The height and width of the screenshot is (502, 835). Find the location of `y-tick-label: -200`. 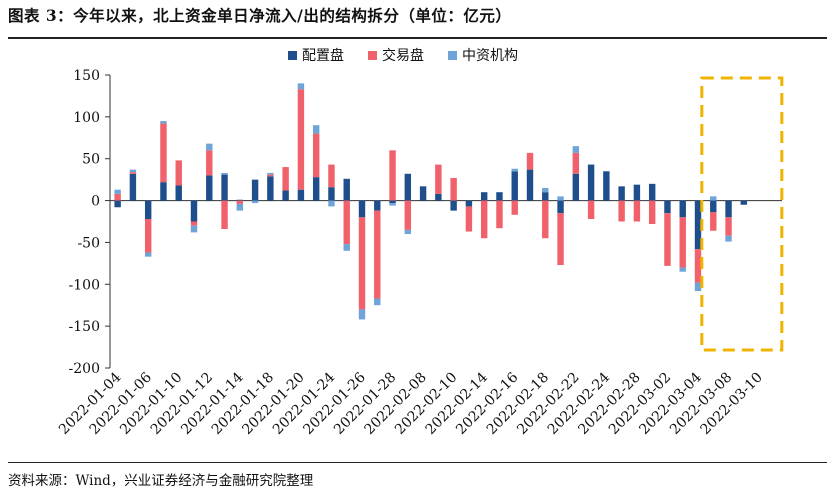

y-tick-label: -200 is located at coordinates (84, 369).